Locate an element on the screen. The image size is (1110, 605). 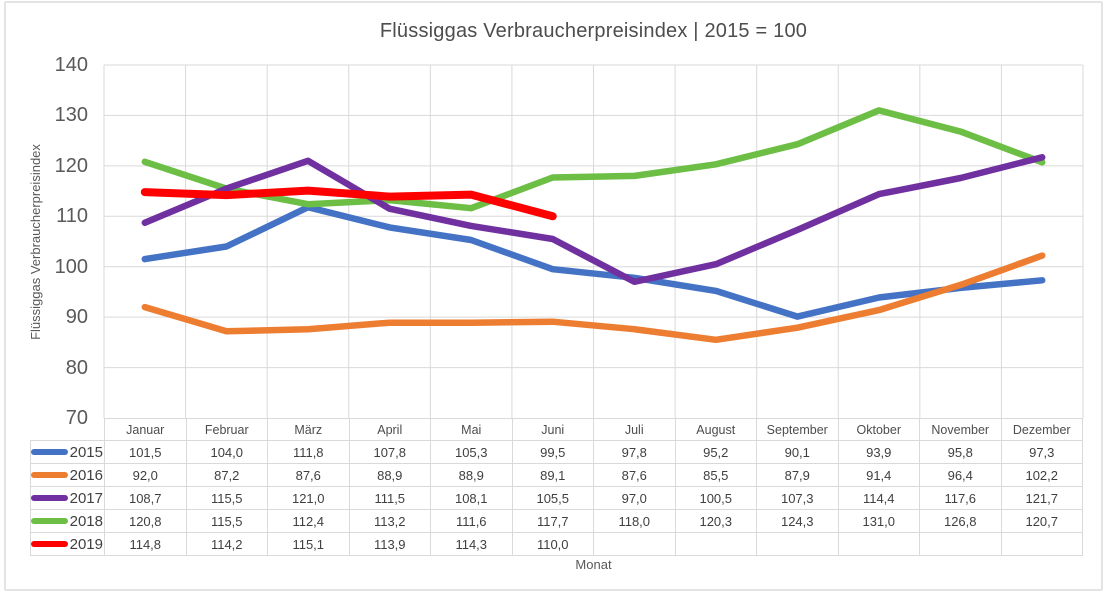
table-cell: 95,8 is located at coordinates (960, 452).